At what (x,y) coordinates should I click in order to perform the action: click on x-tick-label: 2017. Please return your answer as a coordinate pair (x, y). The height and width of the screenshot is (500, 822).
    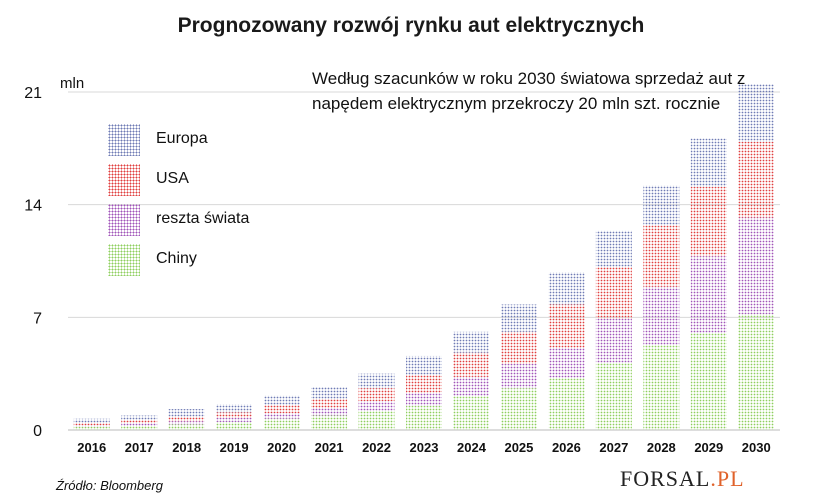
    Looking at the image, I should click on (139, 447).